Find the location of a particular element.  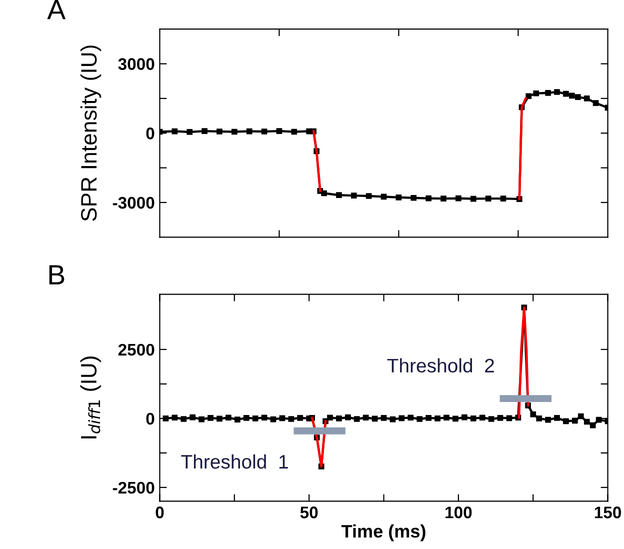

x-axis-title: Time (ms) is located at coordinates (383, 533).